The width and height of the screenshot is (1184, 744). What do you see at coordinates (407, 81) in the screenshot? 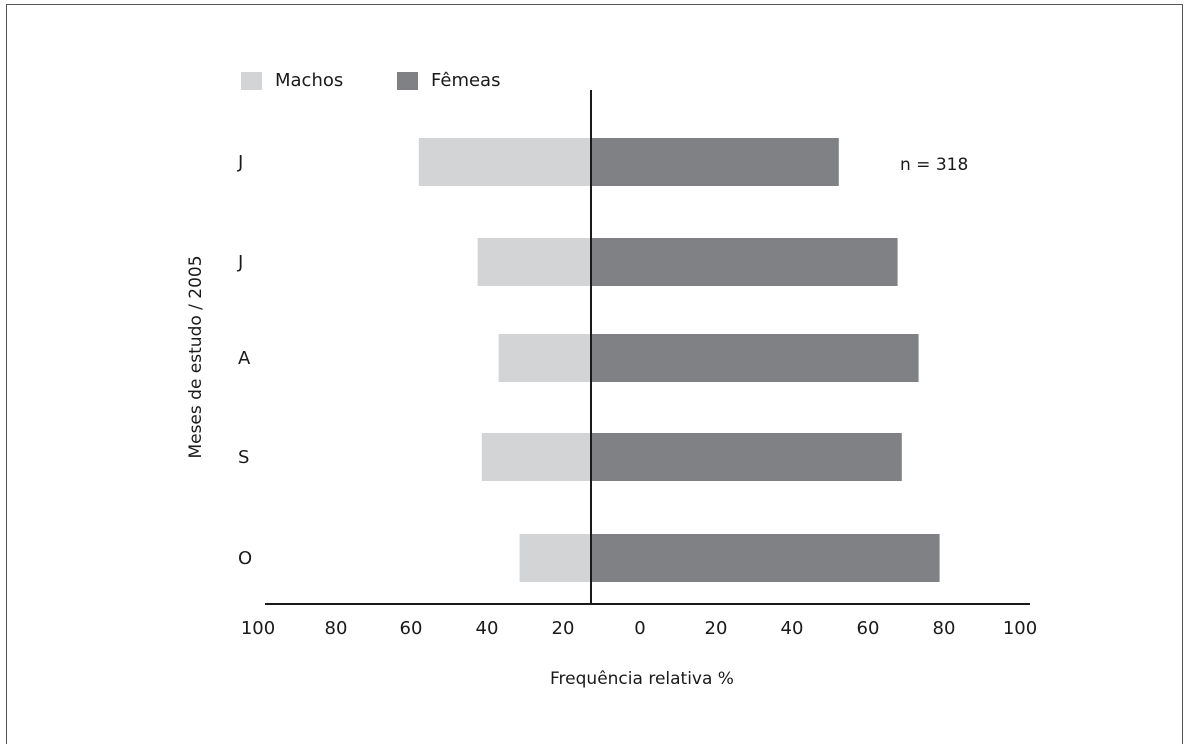
I see `legend-swatch-femeas` at bounding box center [407, 81].